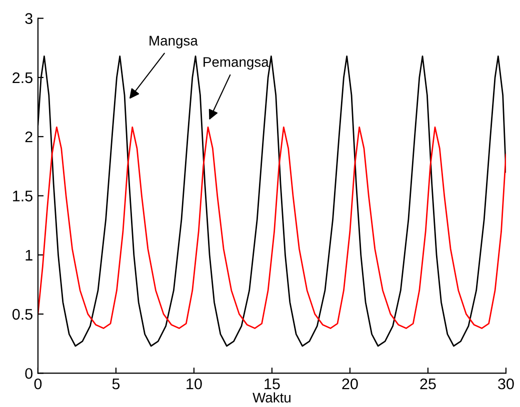 The height and width of the screenshot is (407, 520). Describe the element at coordinates (271, 397) in the screenshot. I see `x-axis-title: Waktu` at that location.